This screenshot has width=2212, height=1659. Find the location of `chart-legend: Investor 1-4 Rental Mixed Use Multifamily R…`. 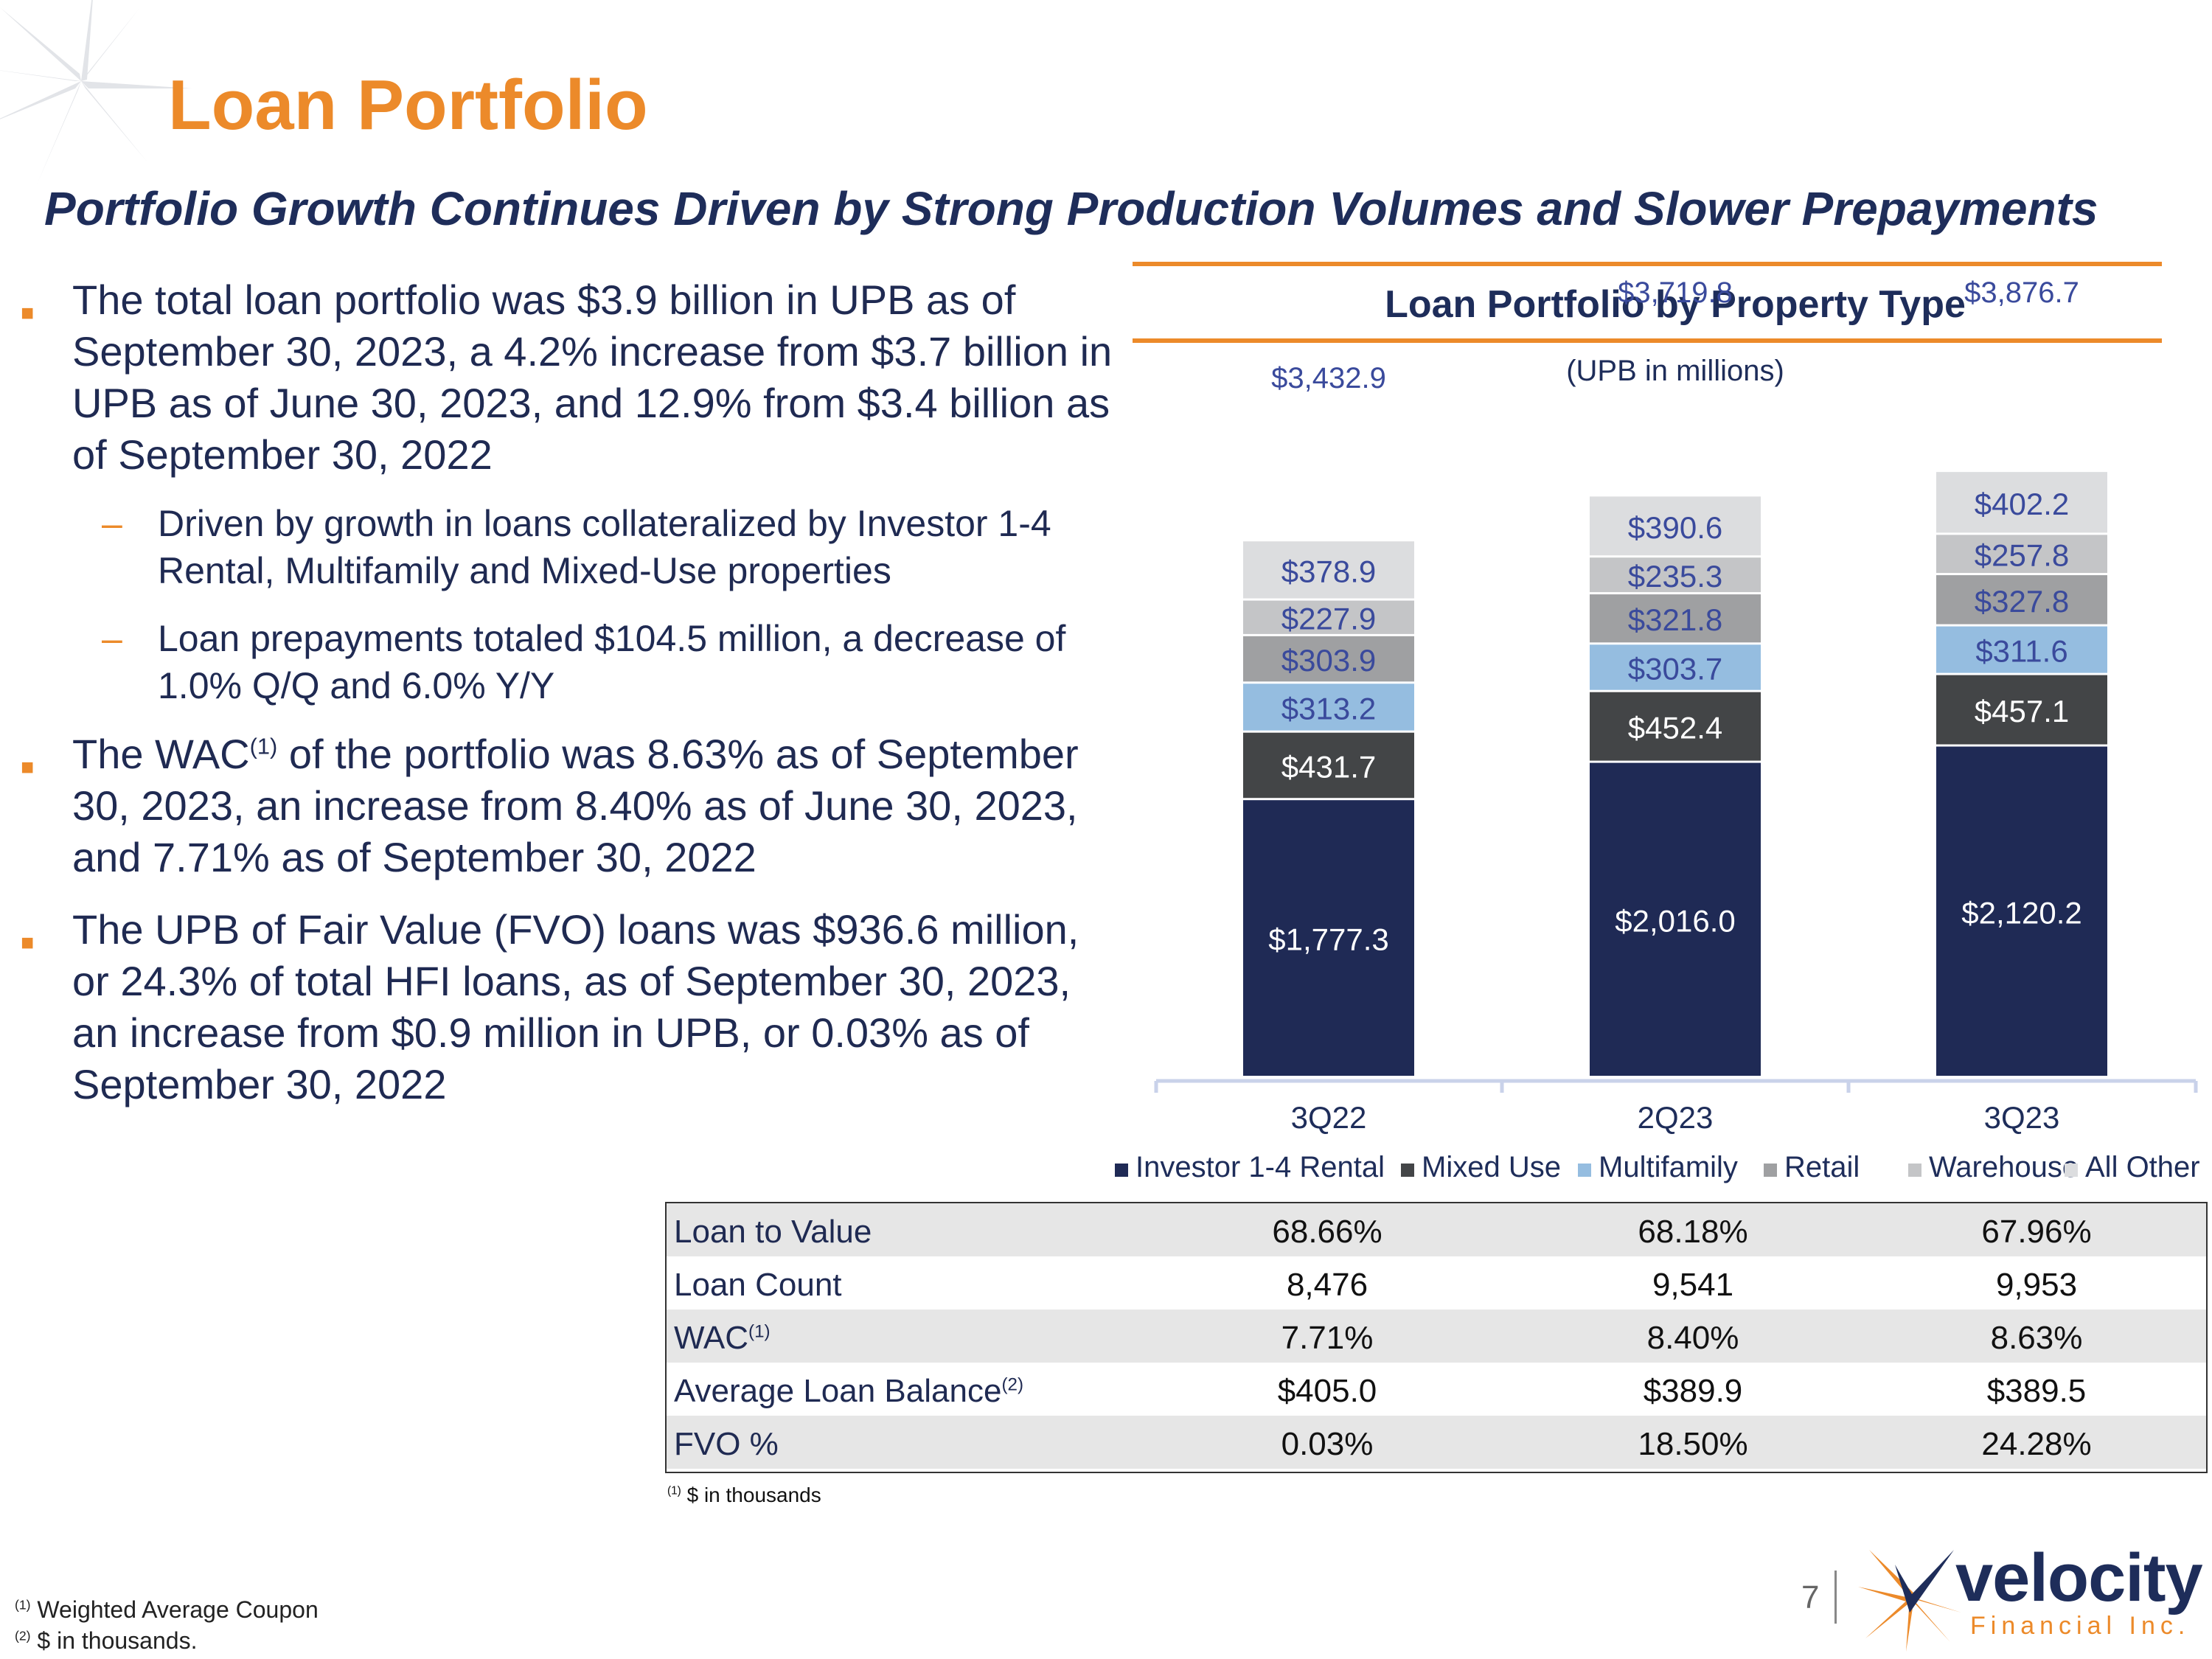

chart-legend: Investor 1-4 Rental Mixed Use Multifamily R… is located at coordinates (1657, 1167).